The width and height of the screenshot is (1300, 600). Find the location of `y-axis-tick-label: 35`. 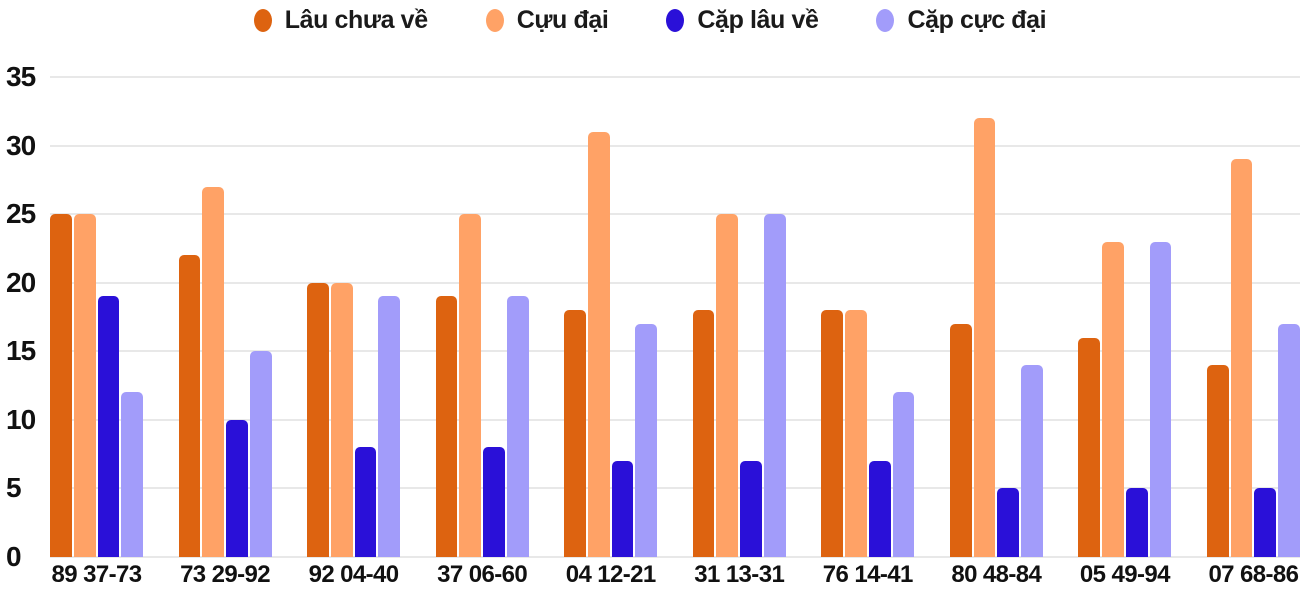

y-axis-tick-label: 35 is located at coordinates (21, 76).